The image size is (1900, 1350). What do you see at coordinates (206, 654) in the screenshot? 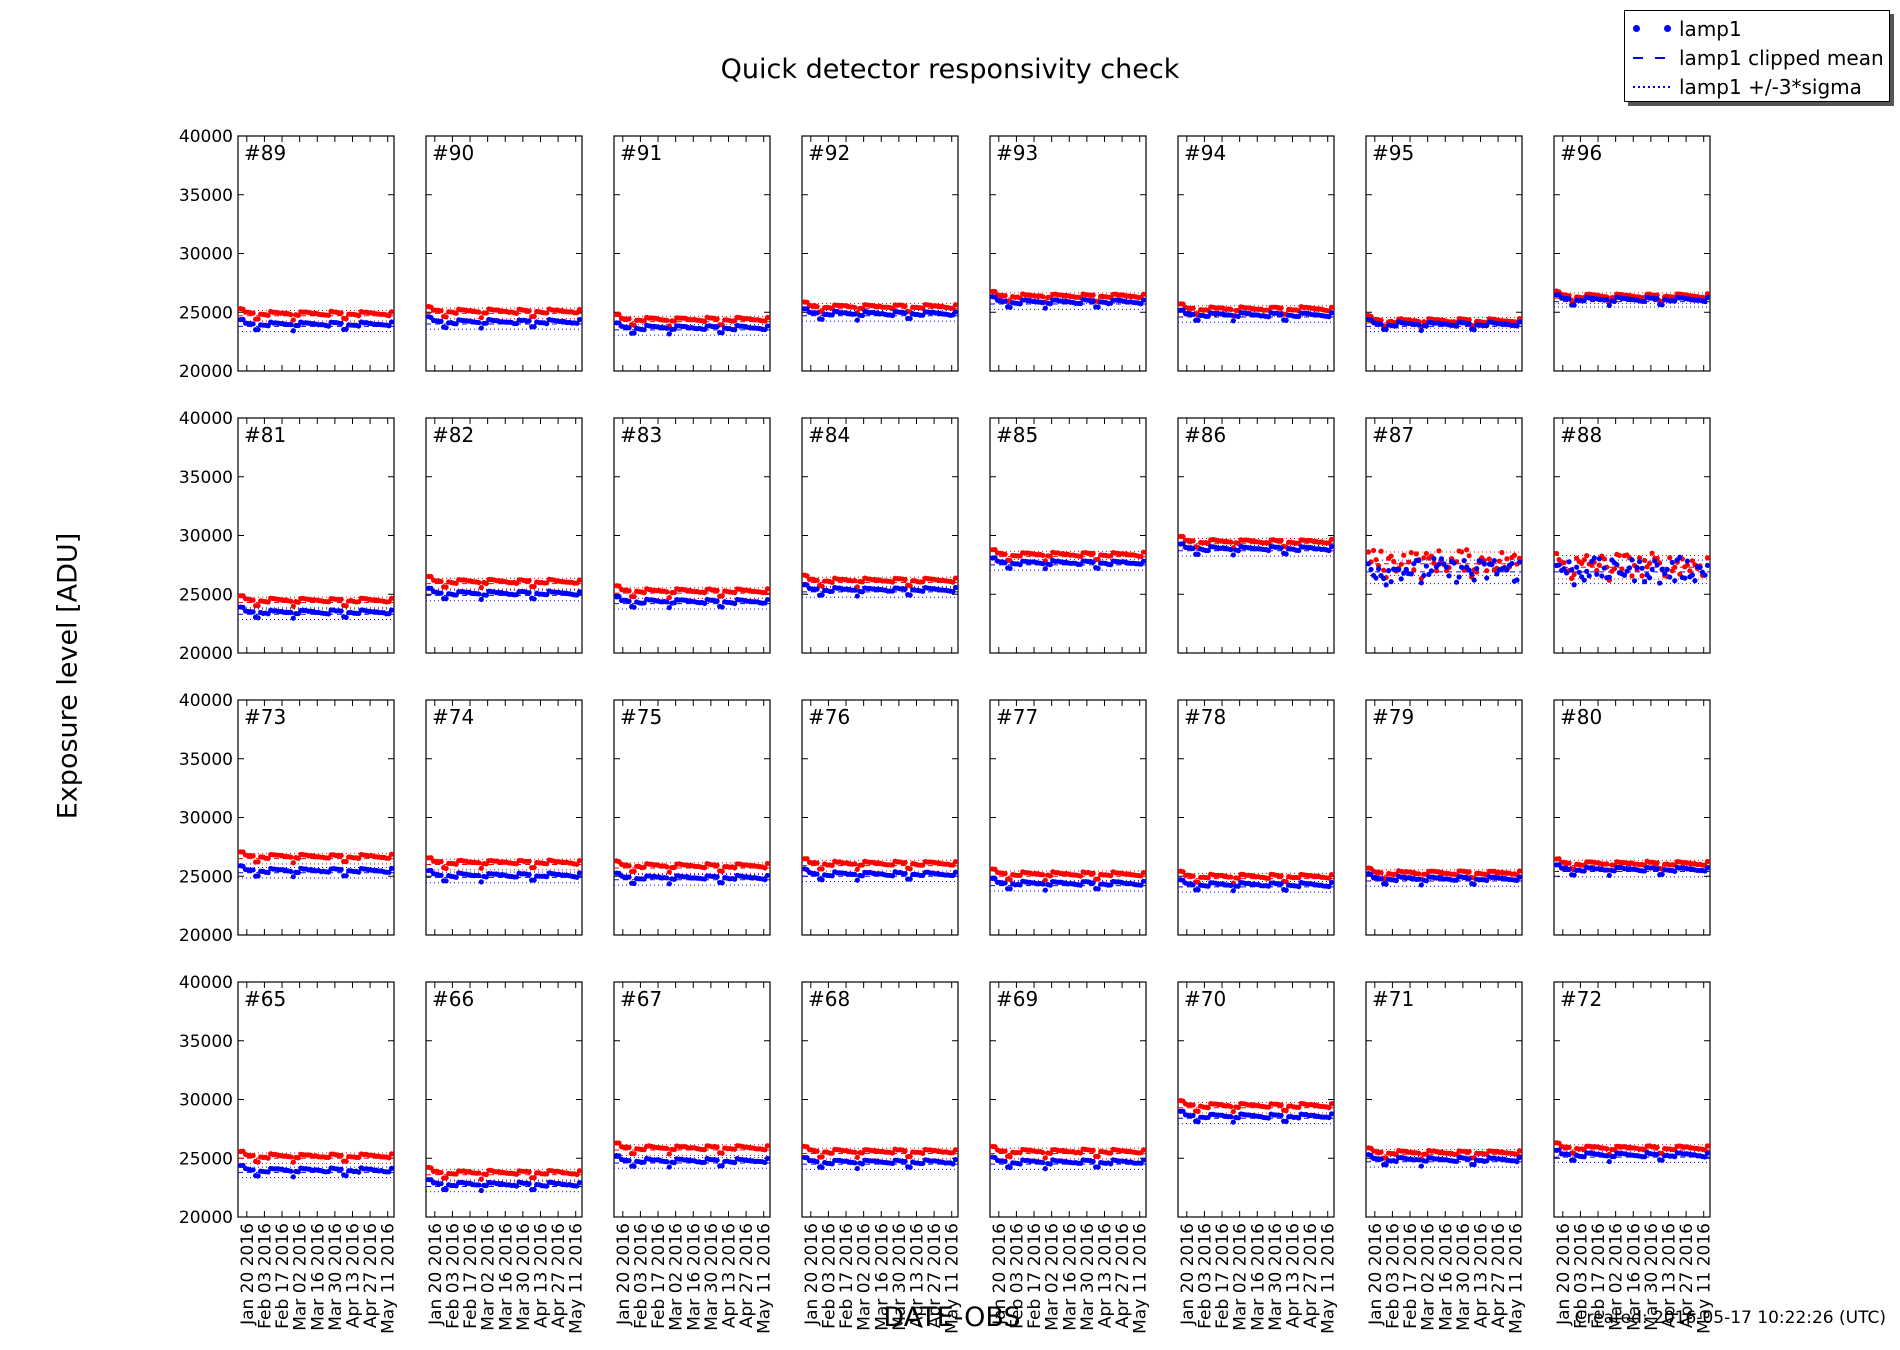
I see `y-tick-label: 20000` at bounding box center [206, 654].